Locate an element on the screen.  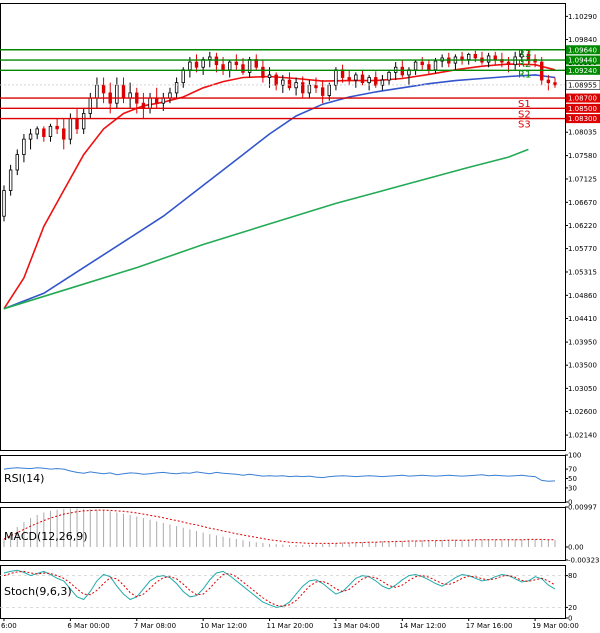
price-axis-tick-label: 1.09840 is located at coordinates (582, 40).